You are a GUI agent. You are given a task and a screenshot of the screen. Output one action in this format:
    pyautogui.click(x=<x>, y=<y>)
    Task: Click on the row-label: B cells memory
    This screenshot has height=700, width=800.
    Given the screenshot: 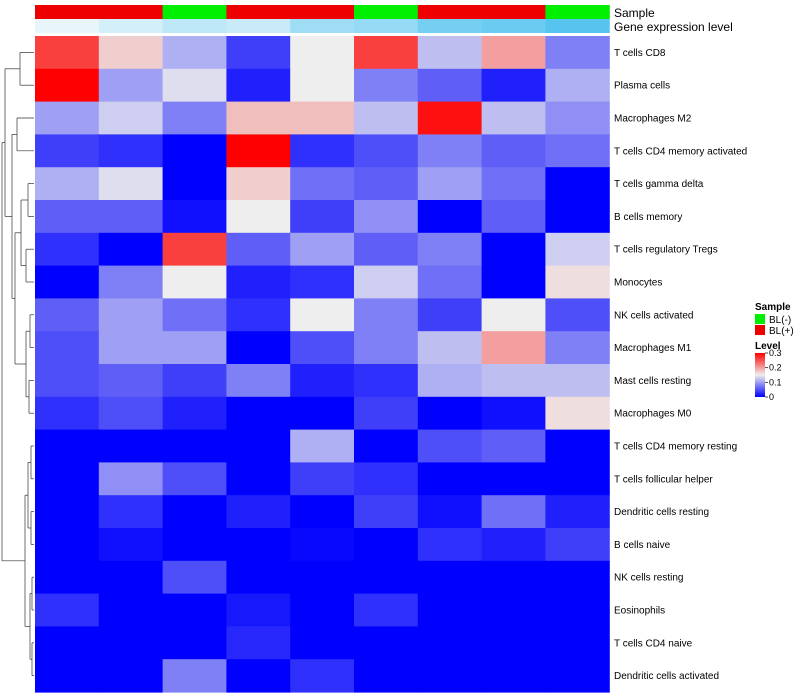 What is the action you would take?
    pyautogui.click(x=648, y=217)
    